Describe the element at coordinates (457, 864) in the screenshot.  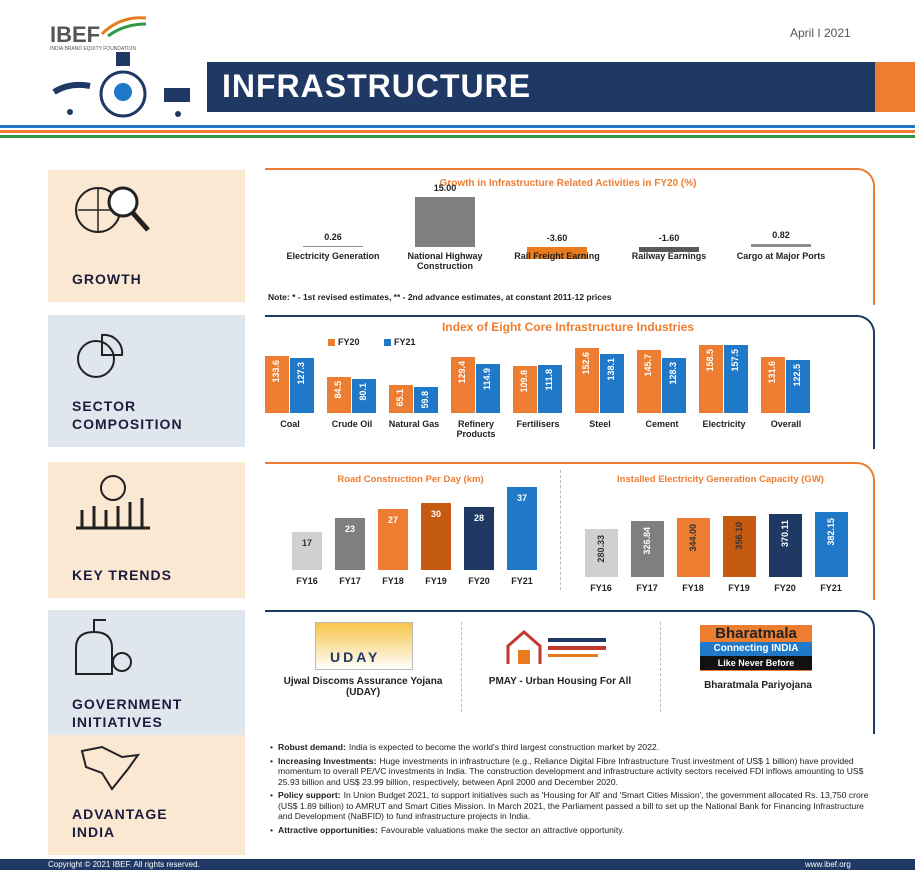
I see `footer` at that location.